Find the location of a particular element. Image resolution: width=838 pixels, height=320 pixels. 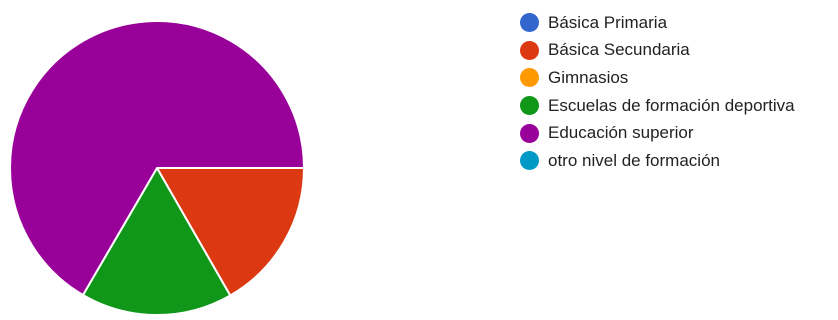

legend-item-1: Básica Secundaria is located at coordinates (657, 51).